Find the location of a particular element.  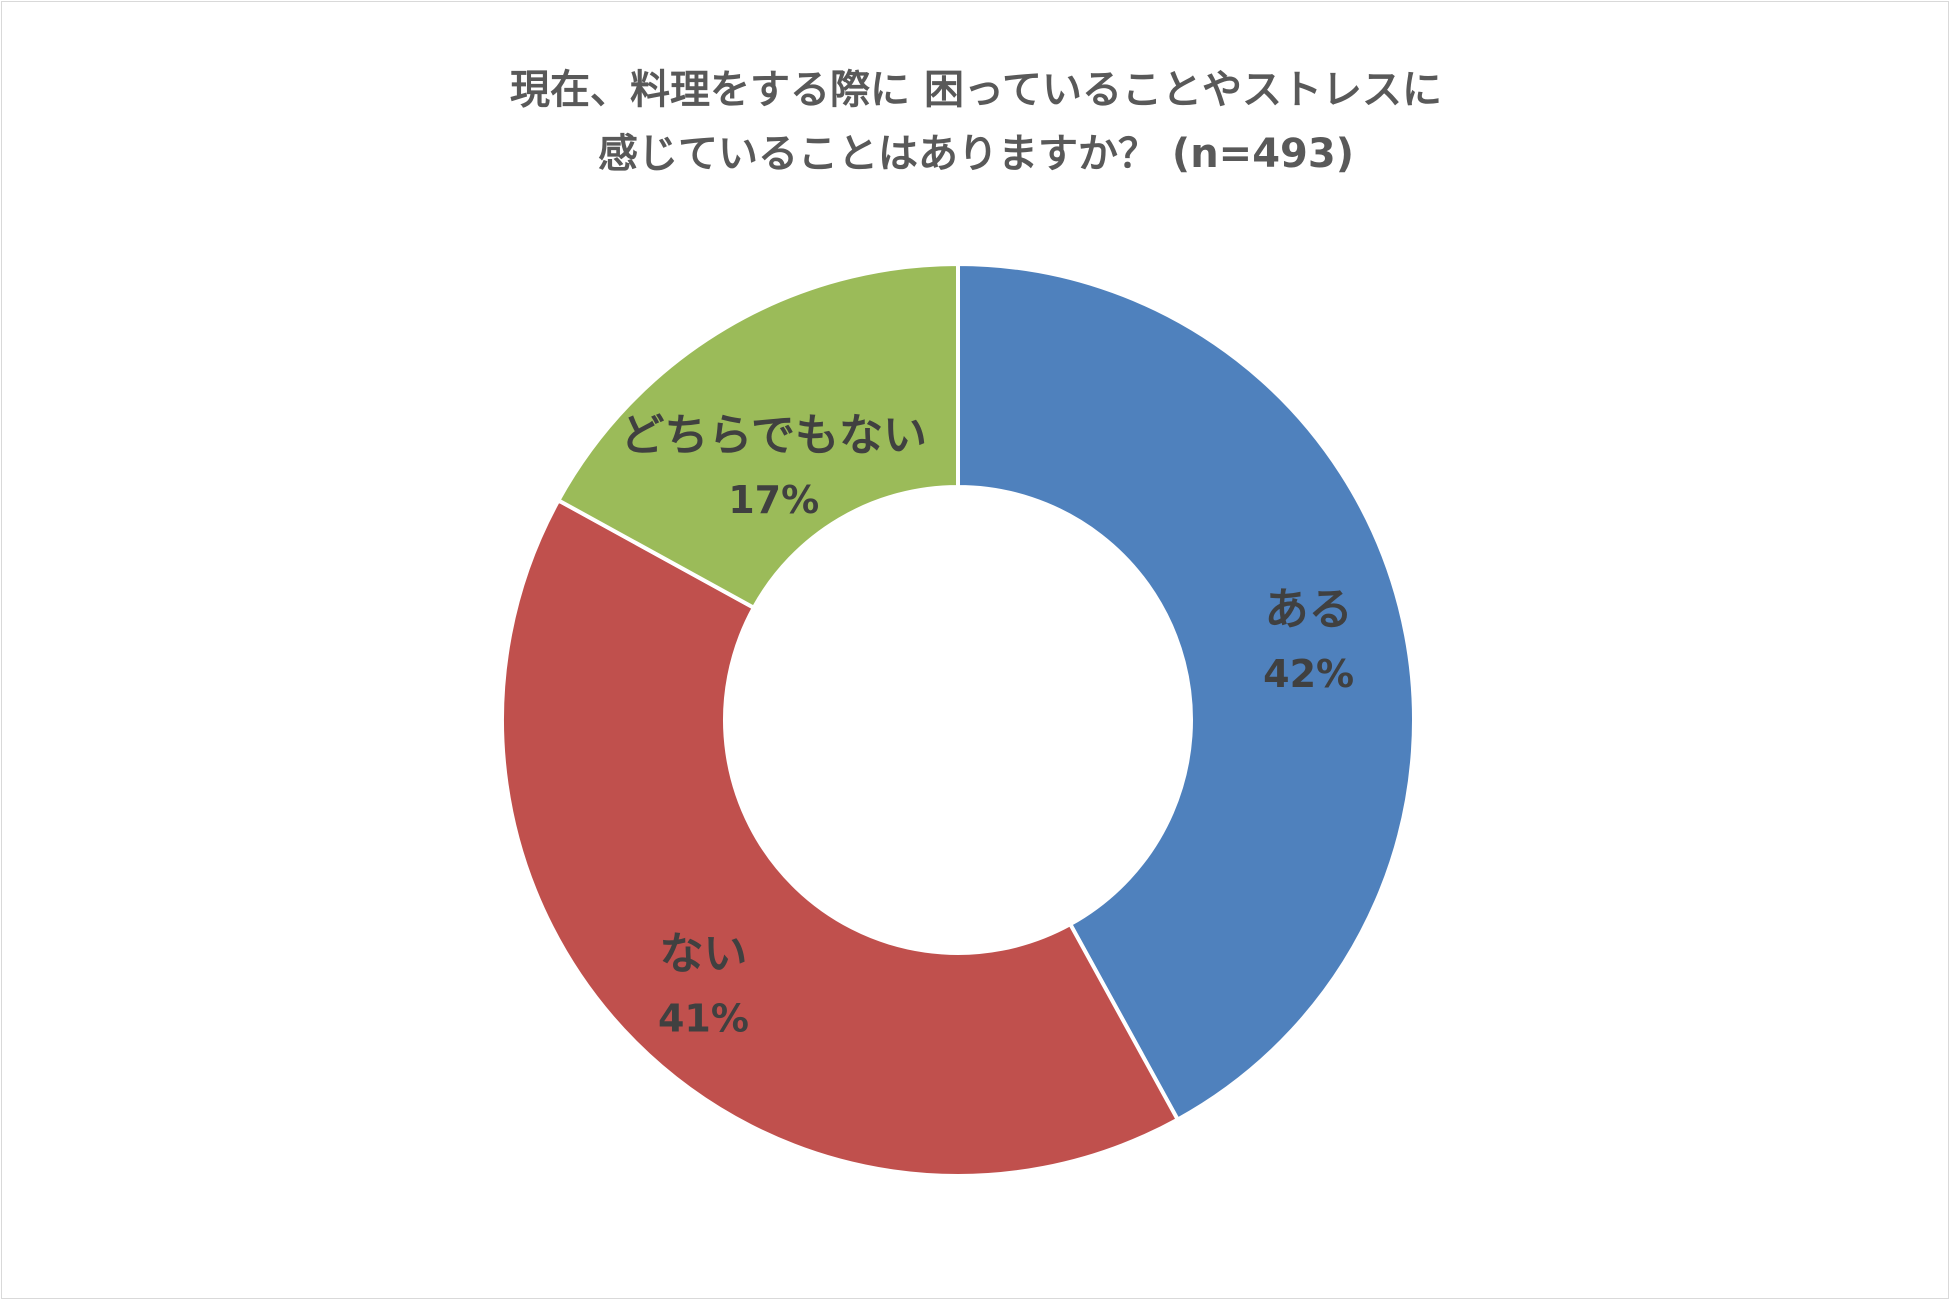

slice-label-3: どちらでもない is located at coordinates (773, 435).